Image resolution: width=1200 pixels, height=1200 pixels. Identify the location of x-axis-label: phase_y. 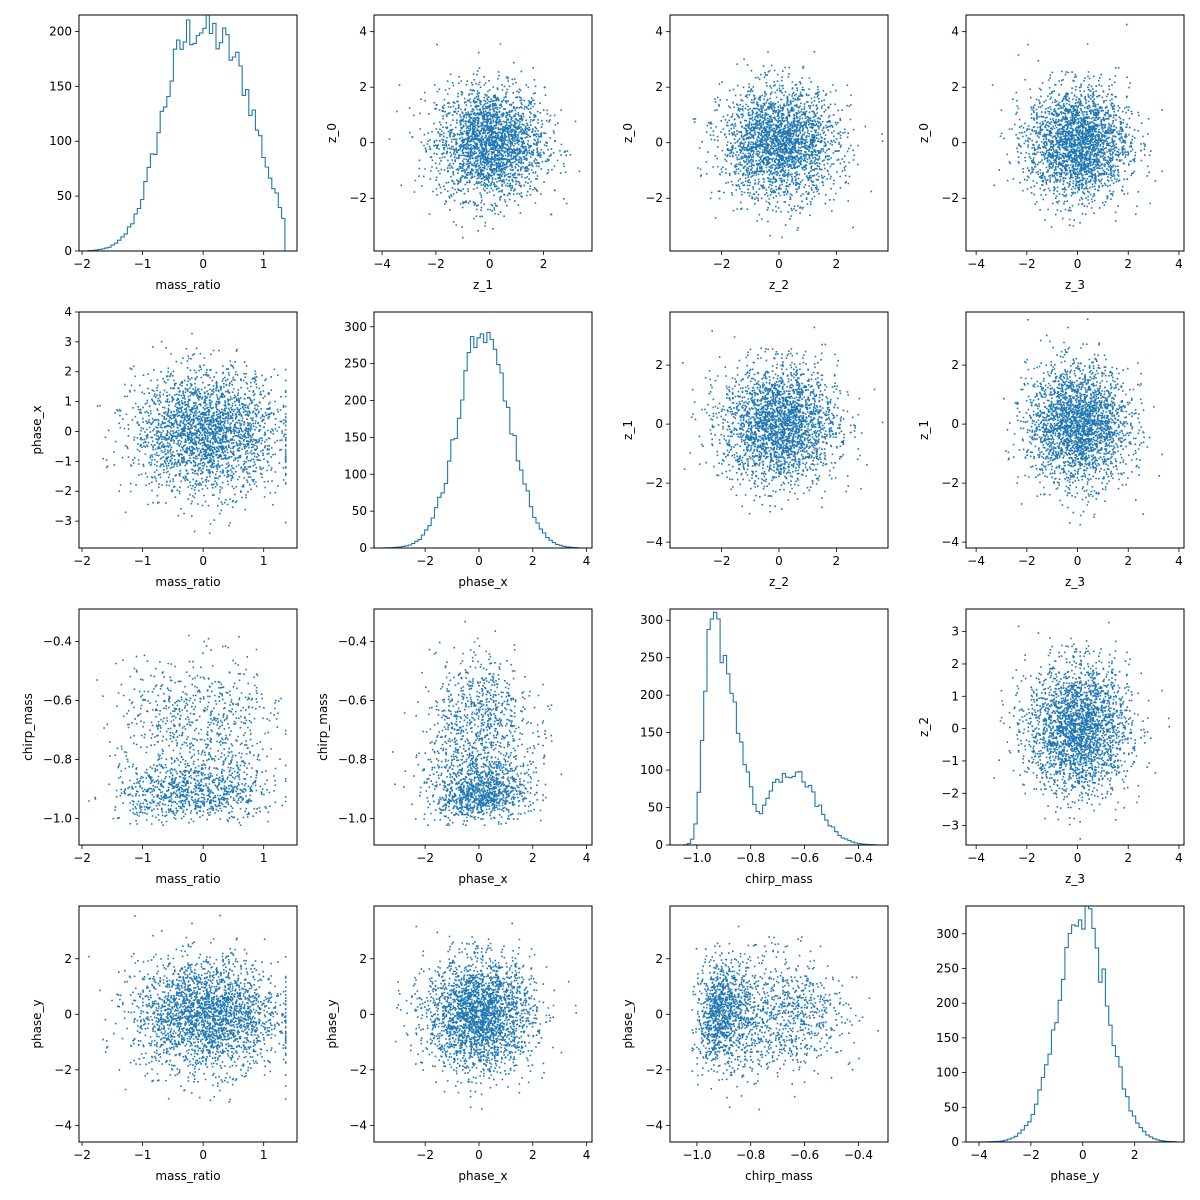
(1074, 1176).